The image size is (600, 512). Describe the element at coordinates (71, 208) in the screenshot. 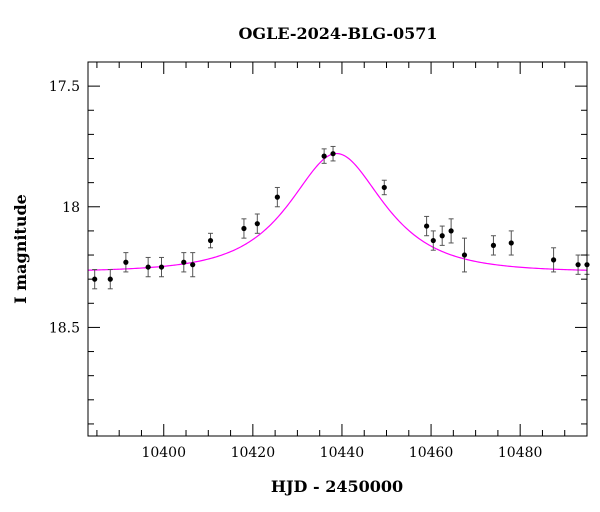

I see `y-tick-label: 18` at that location.